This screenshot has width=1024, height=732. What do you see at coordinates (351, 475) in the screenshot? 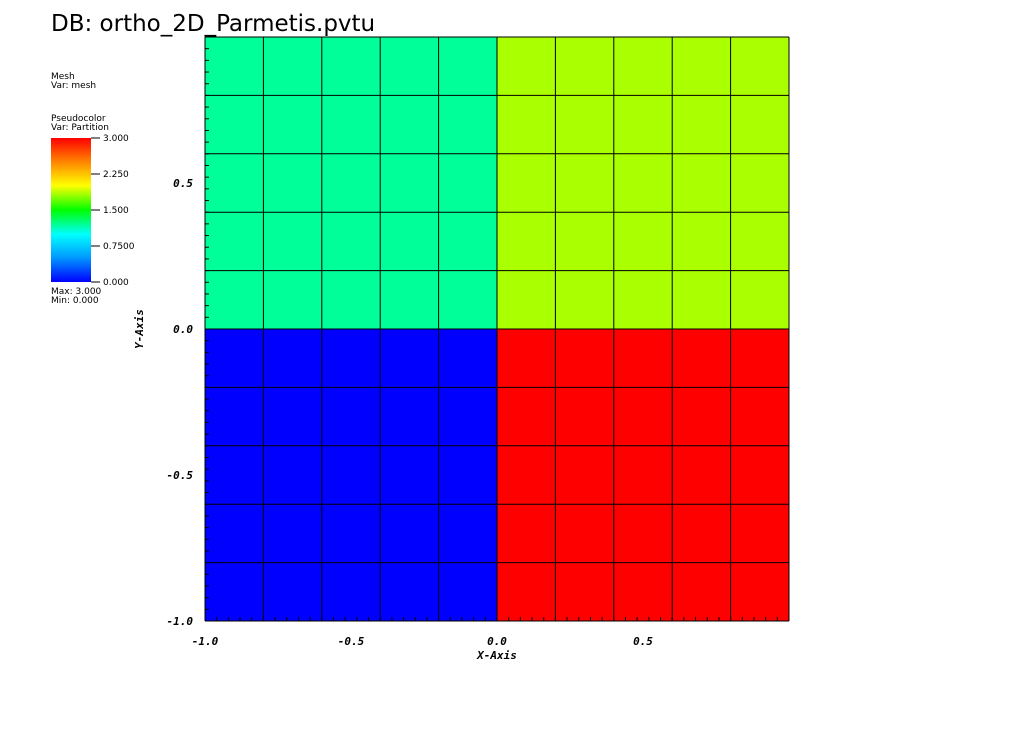
I see `partition-0-region` at bounding box center [351, 475].